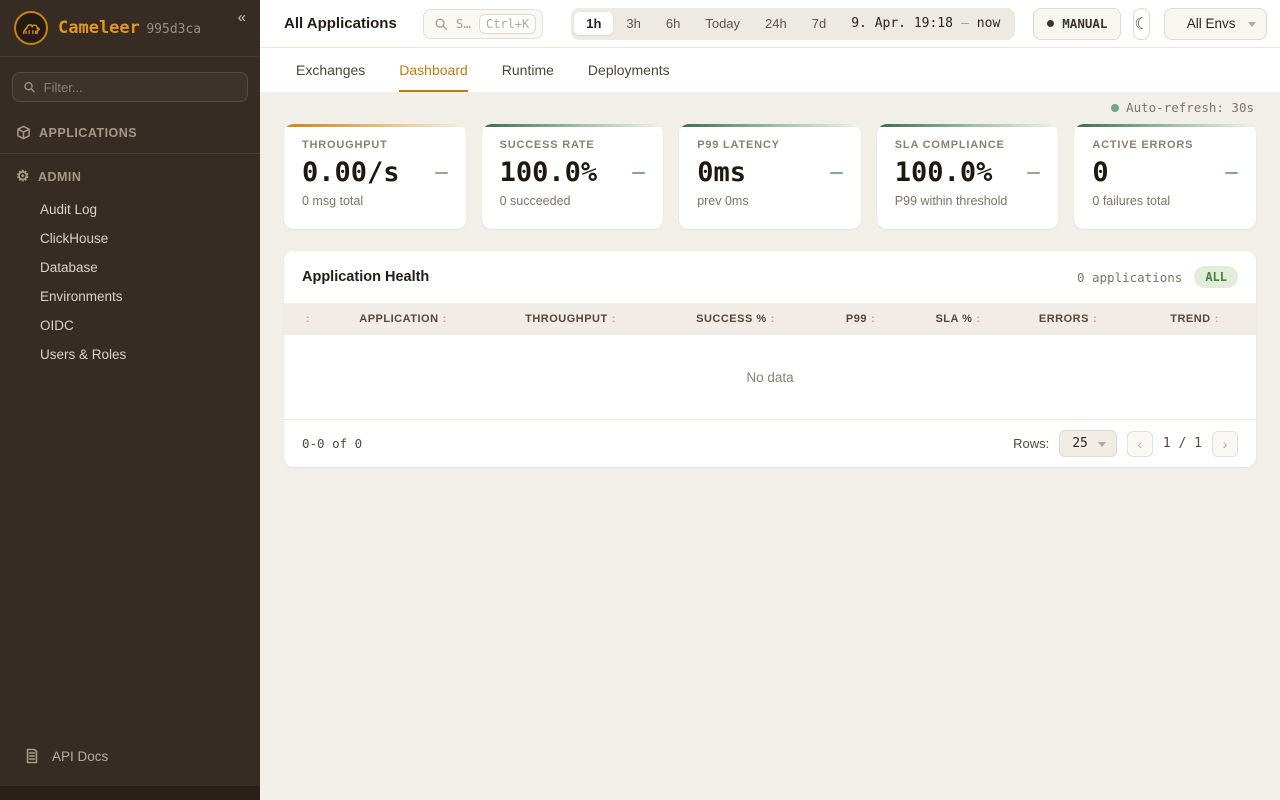 The image size is (1280, 800). Describe the element at coordinates (483, 23) in the screenshot. I see `search-button: S… Ctrl+K` at that location.